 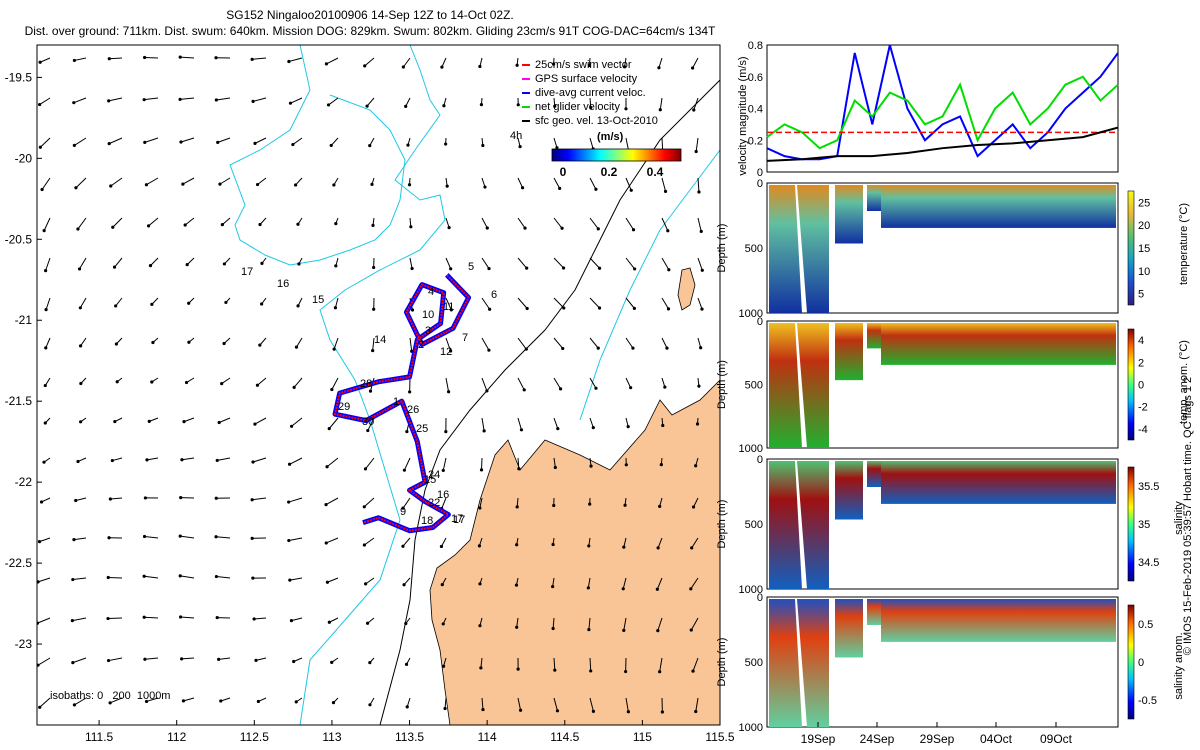 I want to click on track-day-label: 10, so click(x=428, y=315).